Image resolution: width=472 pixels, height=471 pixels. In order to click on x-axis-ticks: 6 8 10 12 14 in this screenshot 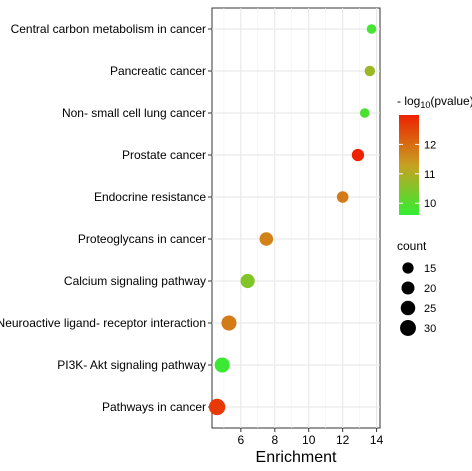, I will do `click(311, 437)`.